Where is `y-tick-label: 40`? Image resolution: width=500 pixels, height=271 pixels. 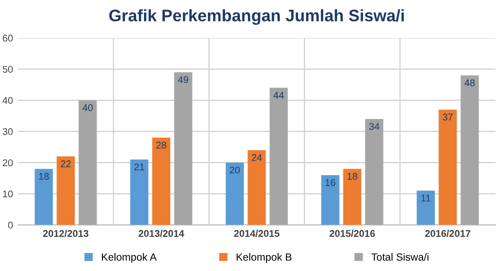
y-tick-label: 40 is located at coordinates (7, 100).